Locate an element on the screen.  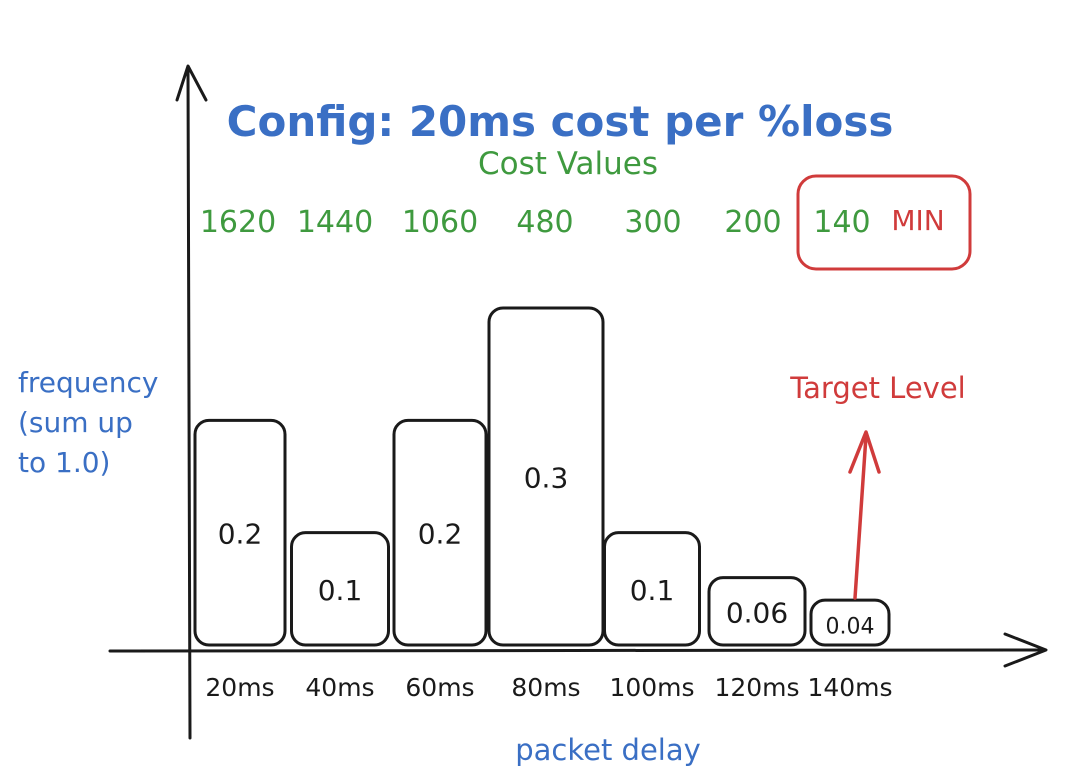
x-tick-label: 140ms is located at coordinates (849, 687).